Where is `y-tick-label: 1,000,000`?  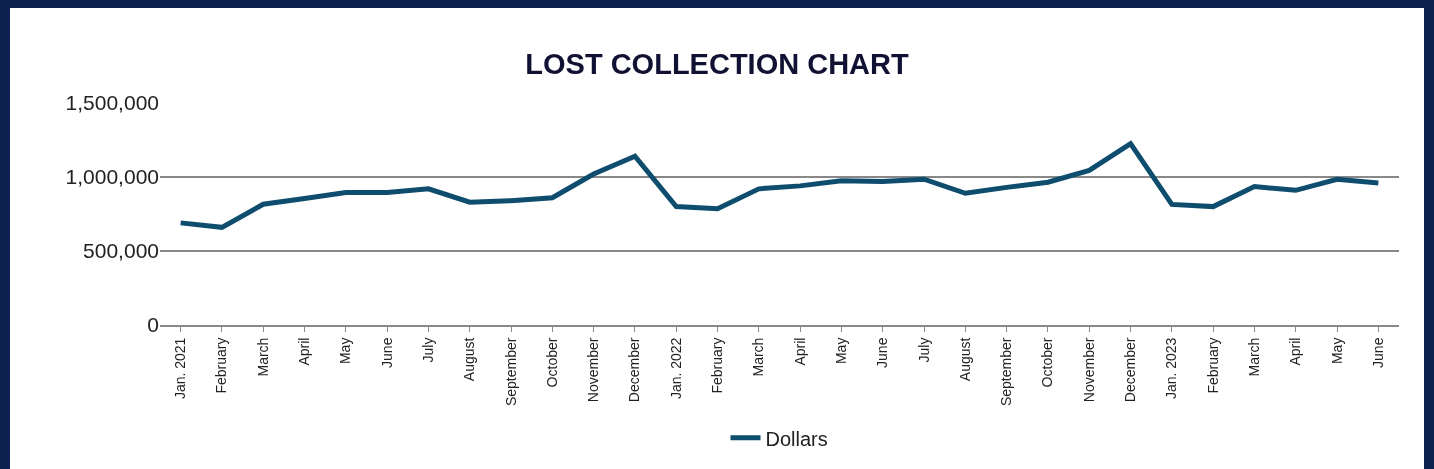 y-tick-label: 1,000,000 is located at coordinates (112, 177).